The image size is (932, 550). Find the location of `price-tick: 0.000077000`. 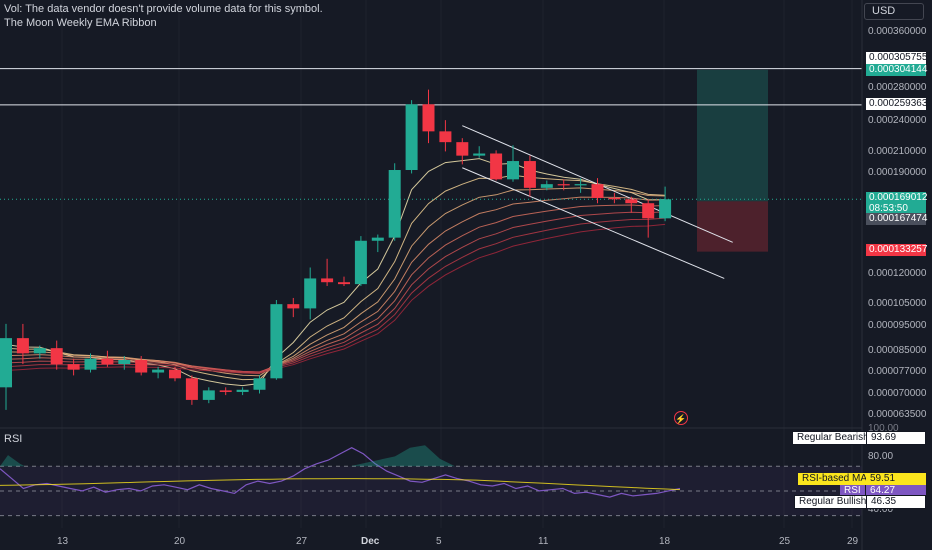

price-tick: 0.000077000 is located at coordinates (897, 371).